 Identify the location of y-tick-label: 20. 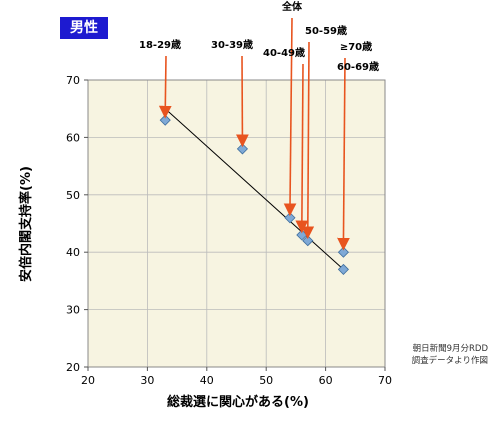
(73, 367).